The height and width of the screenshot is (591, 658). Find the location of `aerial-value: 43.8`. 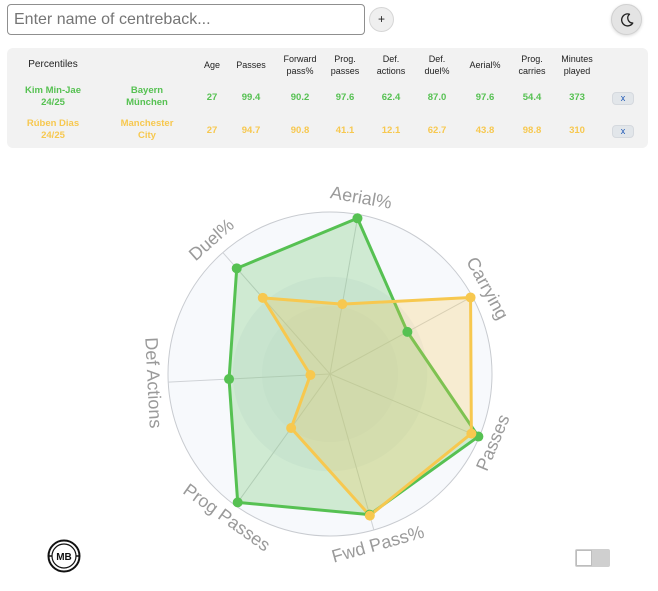

aerial-value: 43.8 is located at coordinates (485, 130).